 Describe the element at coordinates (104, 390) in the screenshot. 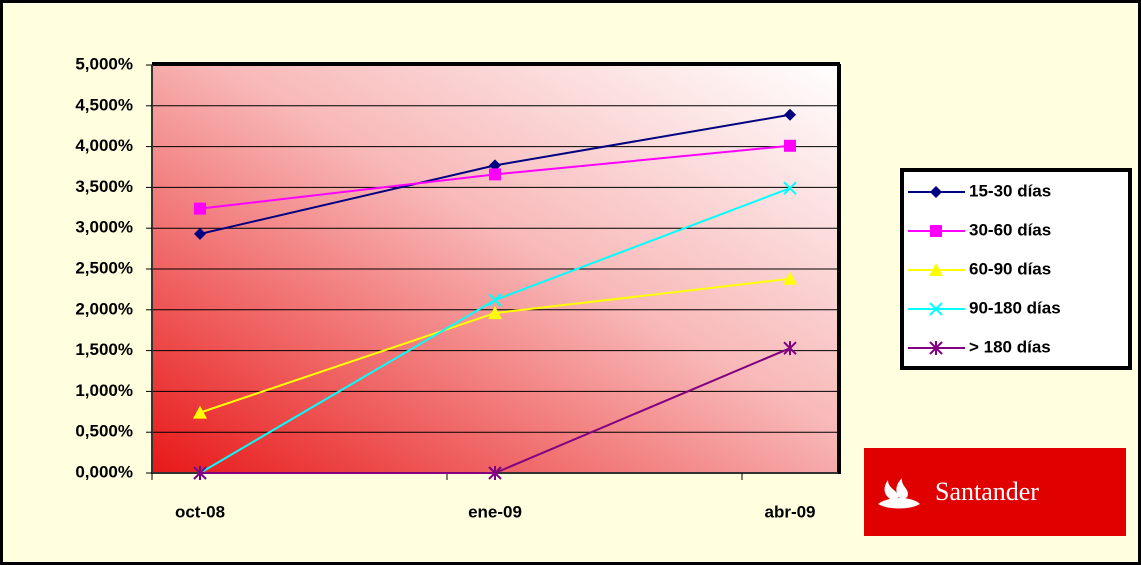

I see `y-tick-label: 1,000%` at that location.